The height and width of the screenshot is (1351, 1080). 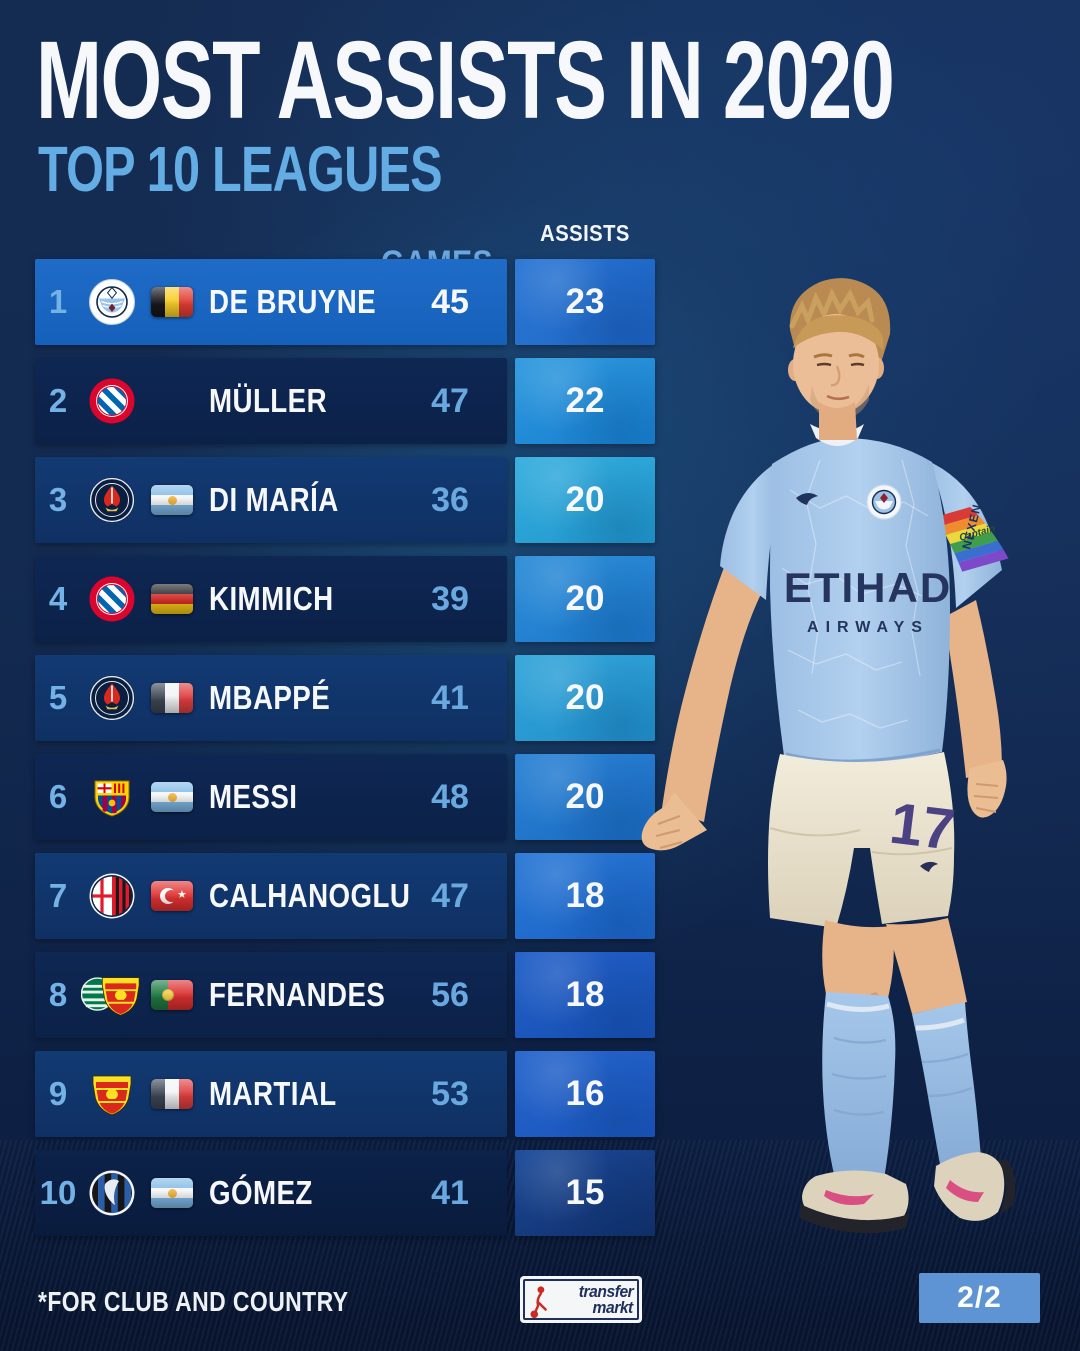 I want to click on assists-cell: 15, so click(x=585, y=1193).